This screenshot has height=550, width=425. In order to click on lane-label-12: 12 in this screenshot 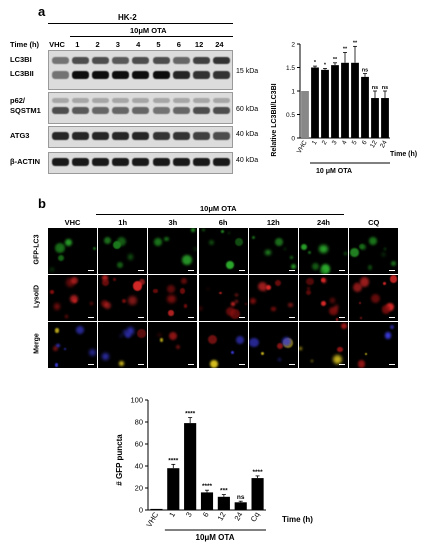, I will do `click(199, 44)`.